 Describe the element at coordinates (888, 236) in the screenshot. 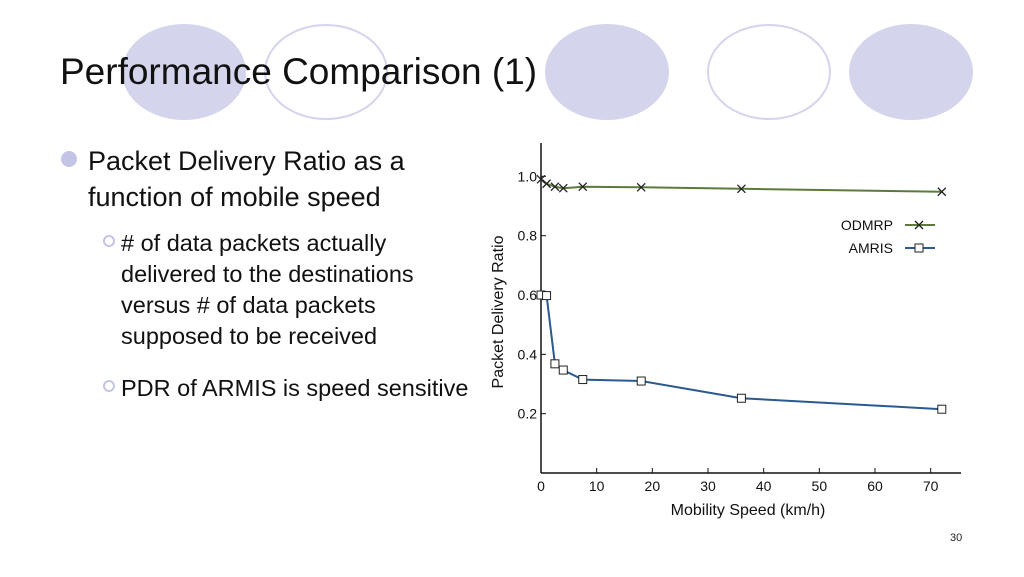

I see `legend: ODMRP AMRIS` at that location.